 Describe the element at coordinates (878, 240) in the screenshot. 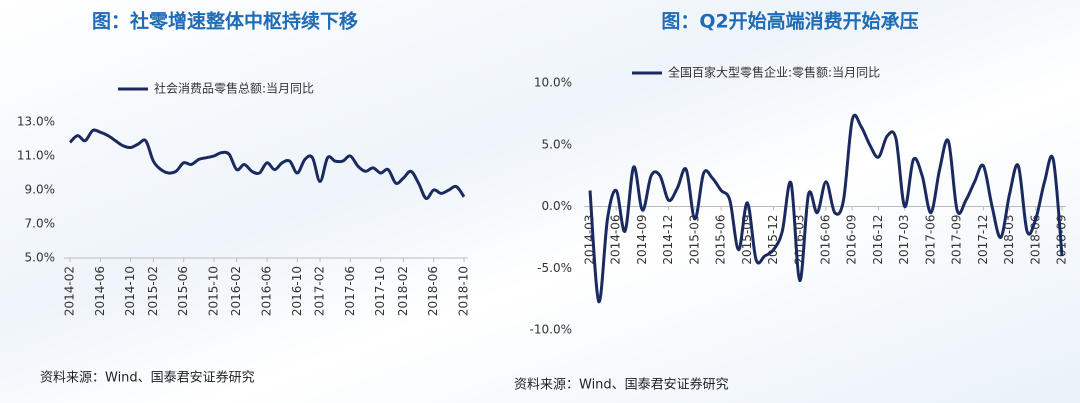

I see `x-tick-label: 2016-12` at that location.